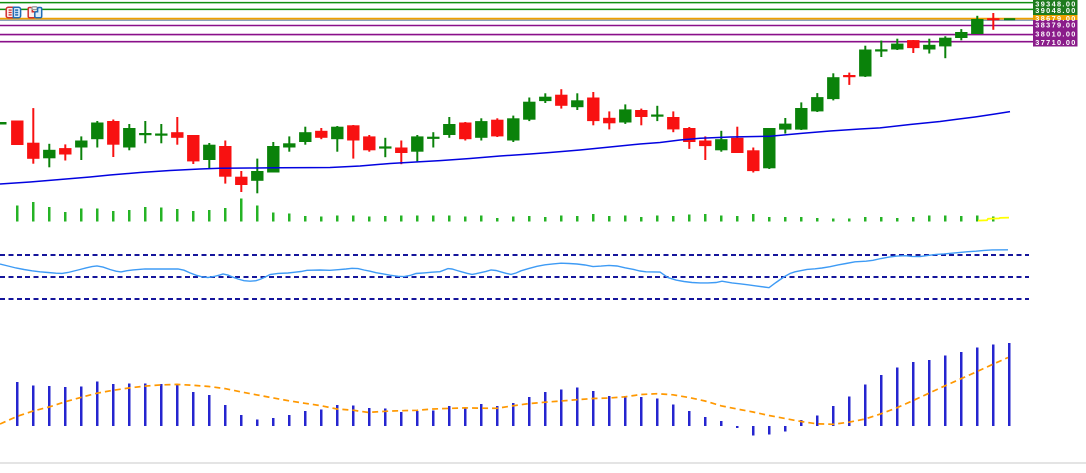 Image resolution: width=1086 pixels, height=473 pixels. What do you see at coordinates (1055, 25) in the screenshot?
I see `svg-text: 38379.00` at bounding box center [1055, 25].